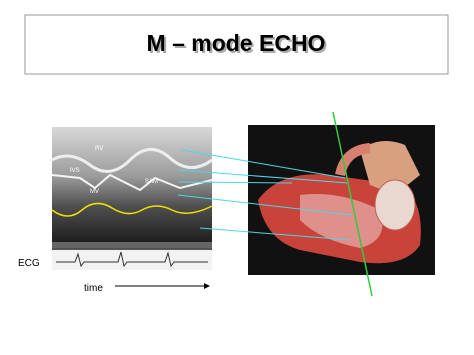  What do you see at coordinates (29, 263) in the screenshot?
I see `ecg-label: ECG` at bounding box center [29, 263].